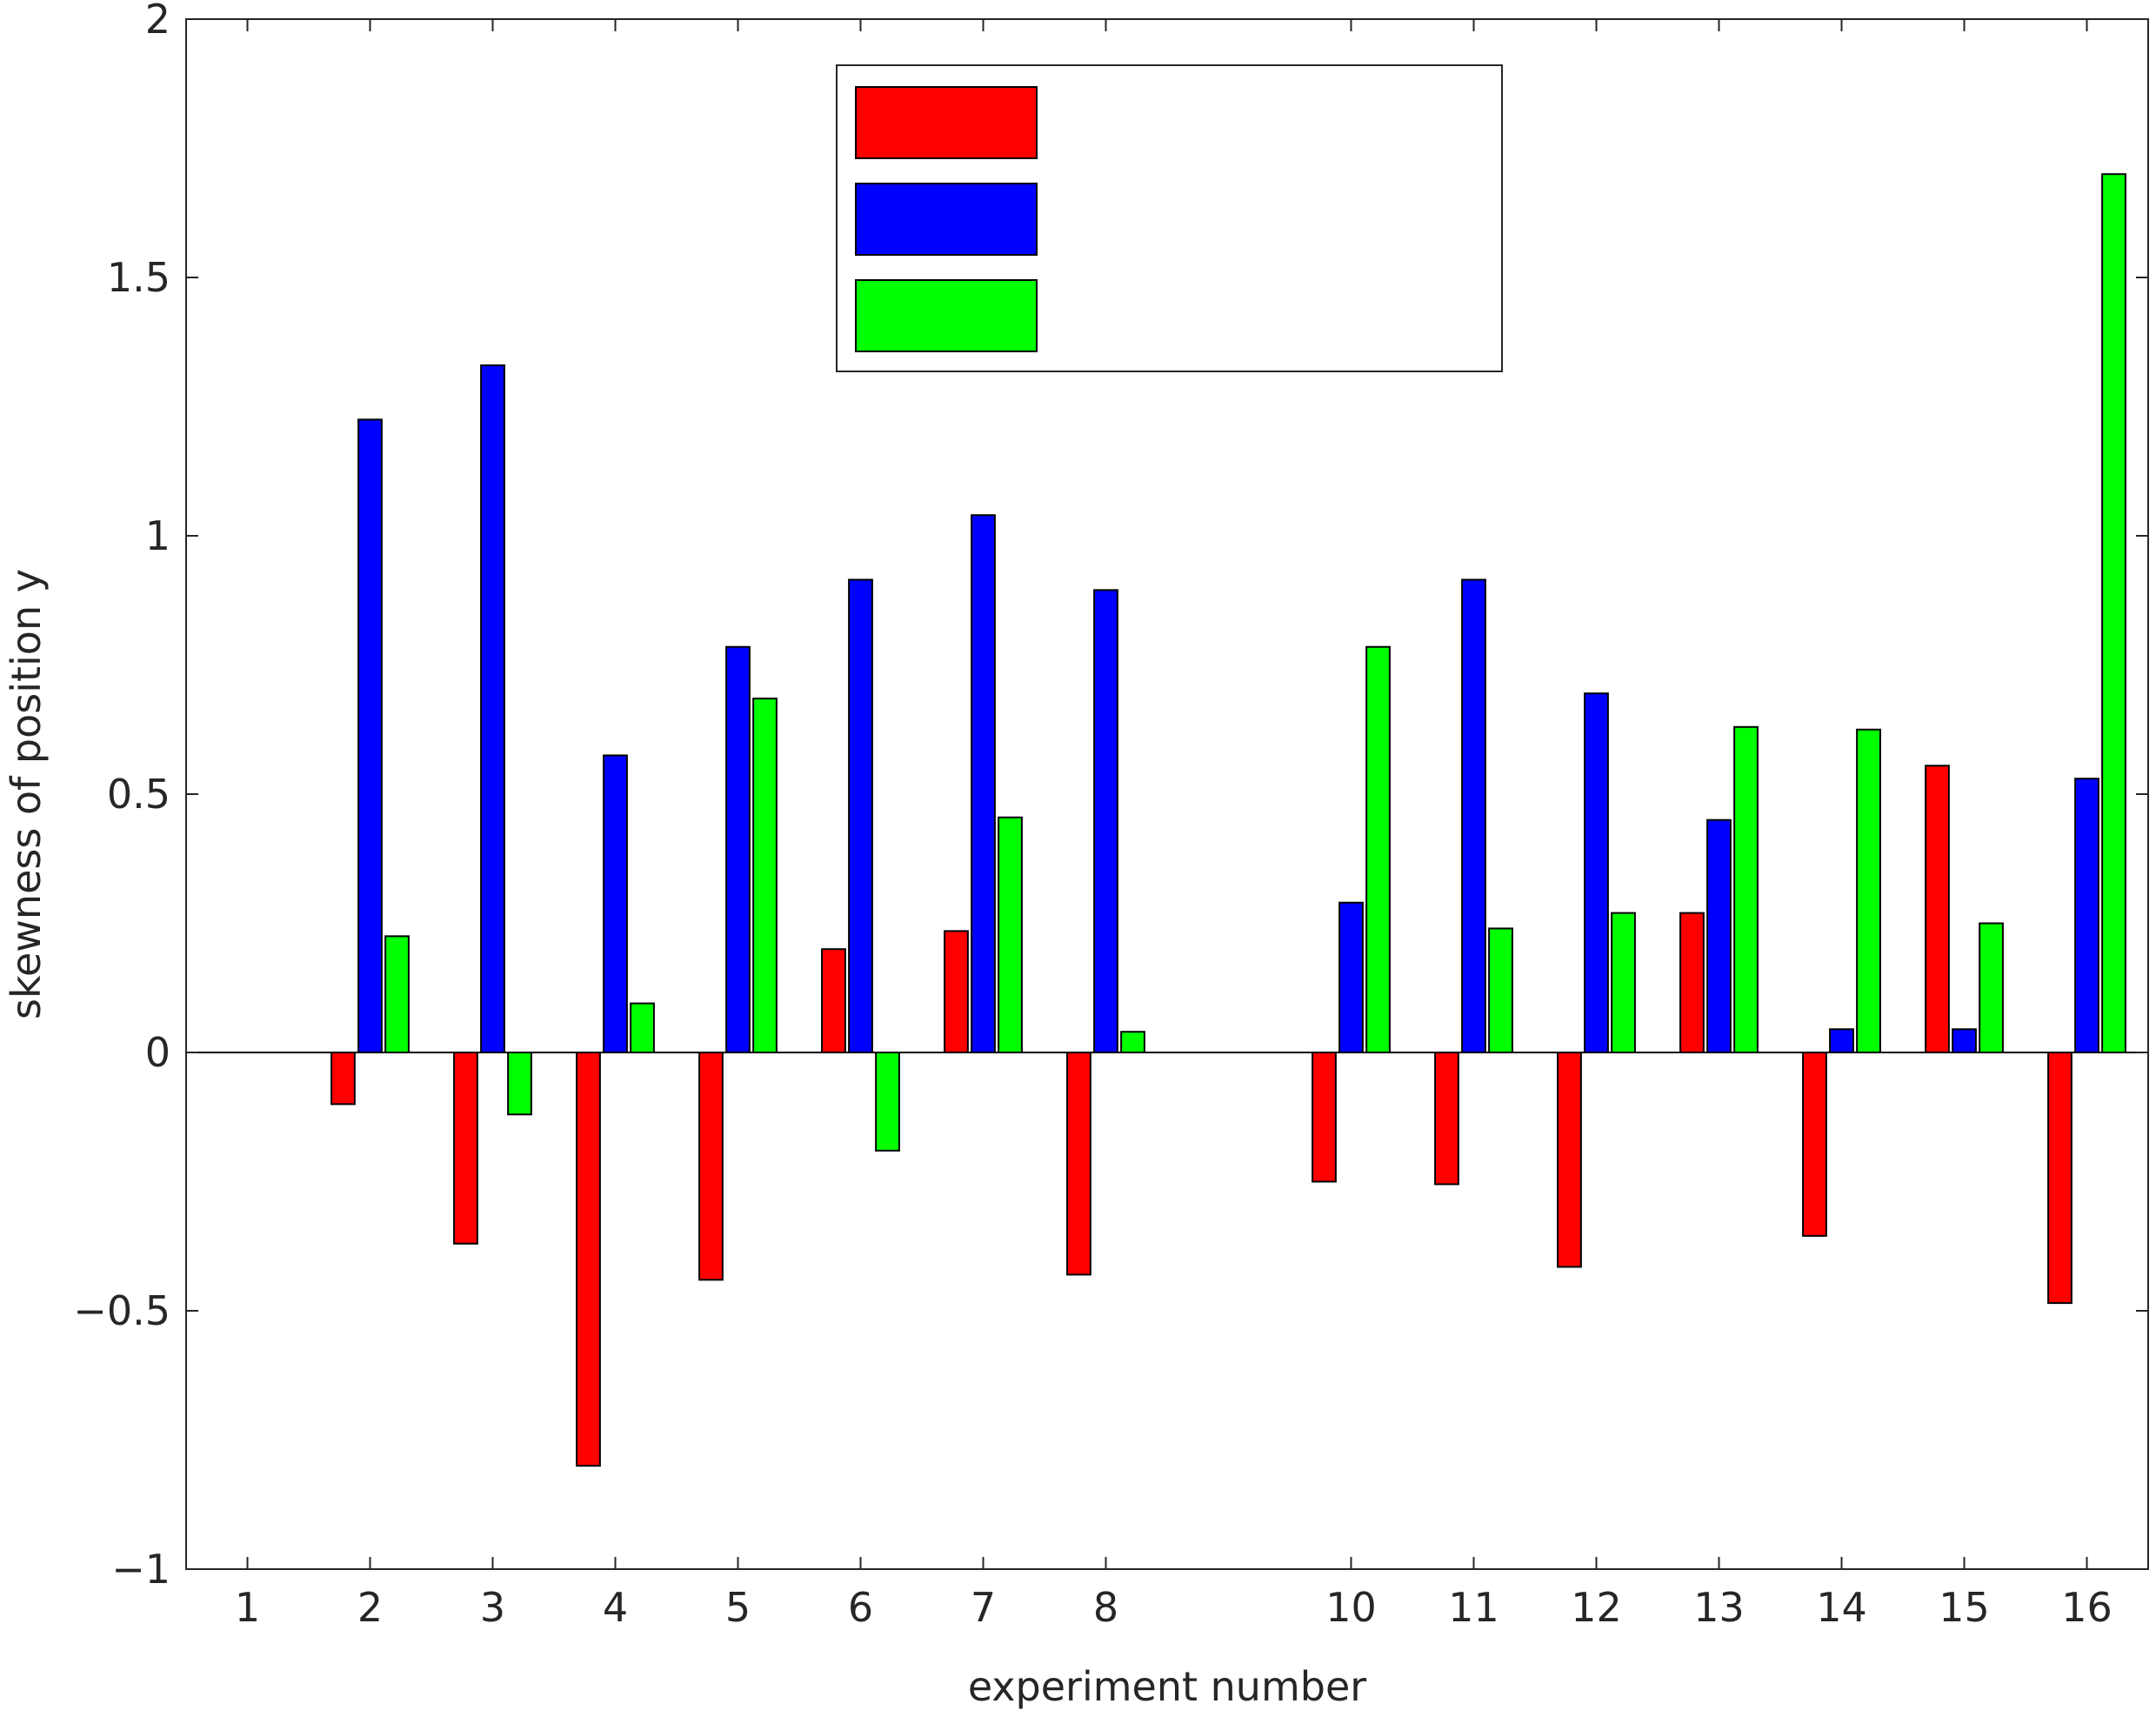 This screenshot has width=2156, height=1717. What do you see at coordinates (1719, 1607) in the screenshot?
I see `x-tick-label: 13` at bounding box center [1719, 1607].